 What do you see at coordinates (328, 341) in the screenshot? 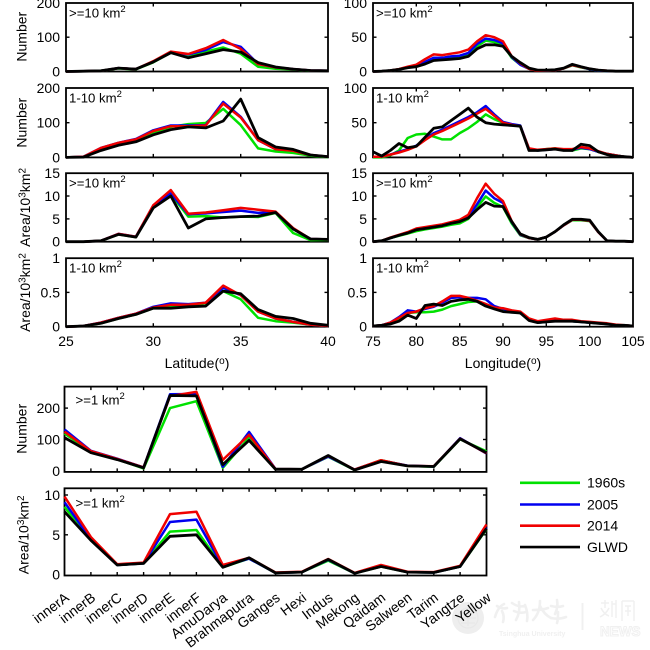
I see `svg-text: 40` at bounding box center [328, 341].